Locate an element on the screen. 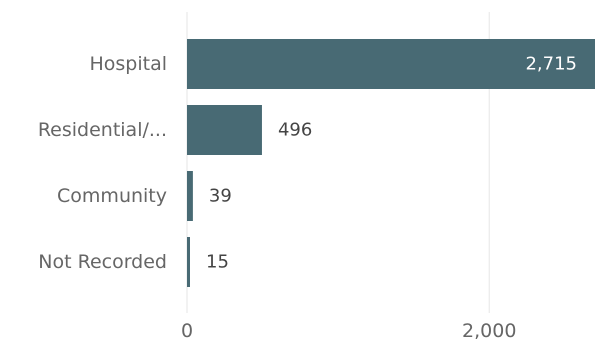 The width and height of the screenshot is (607, 346). category-label: Hospital is located at coordinates (128, 64).